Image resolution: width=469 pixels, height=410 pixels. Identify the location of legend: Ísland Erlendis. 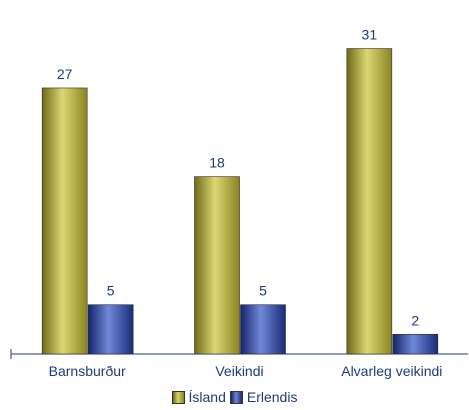
(234, 397).